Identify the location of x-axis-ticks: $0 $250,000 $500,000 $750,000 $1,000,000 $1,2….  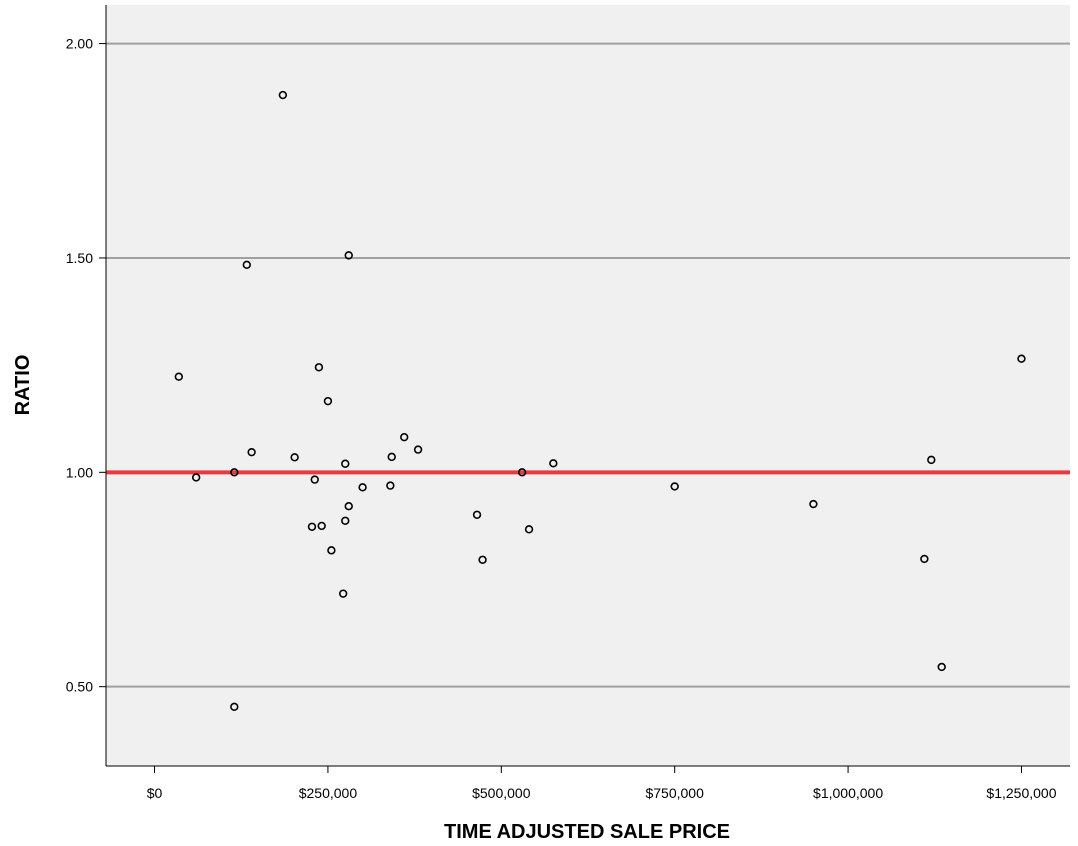
(602, 783).